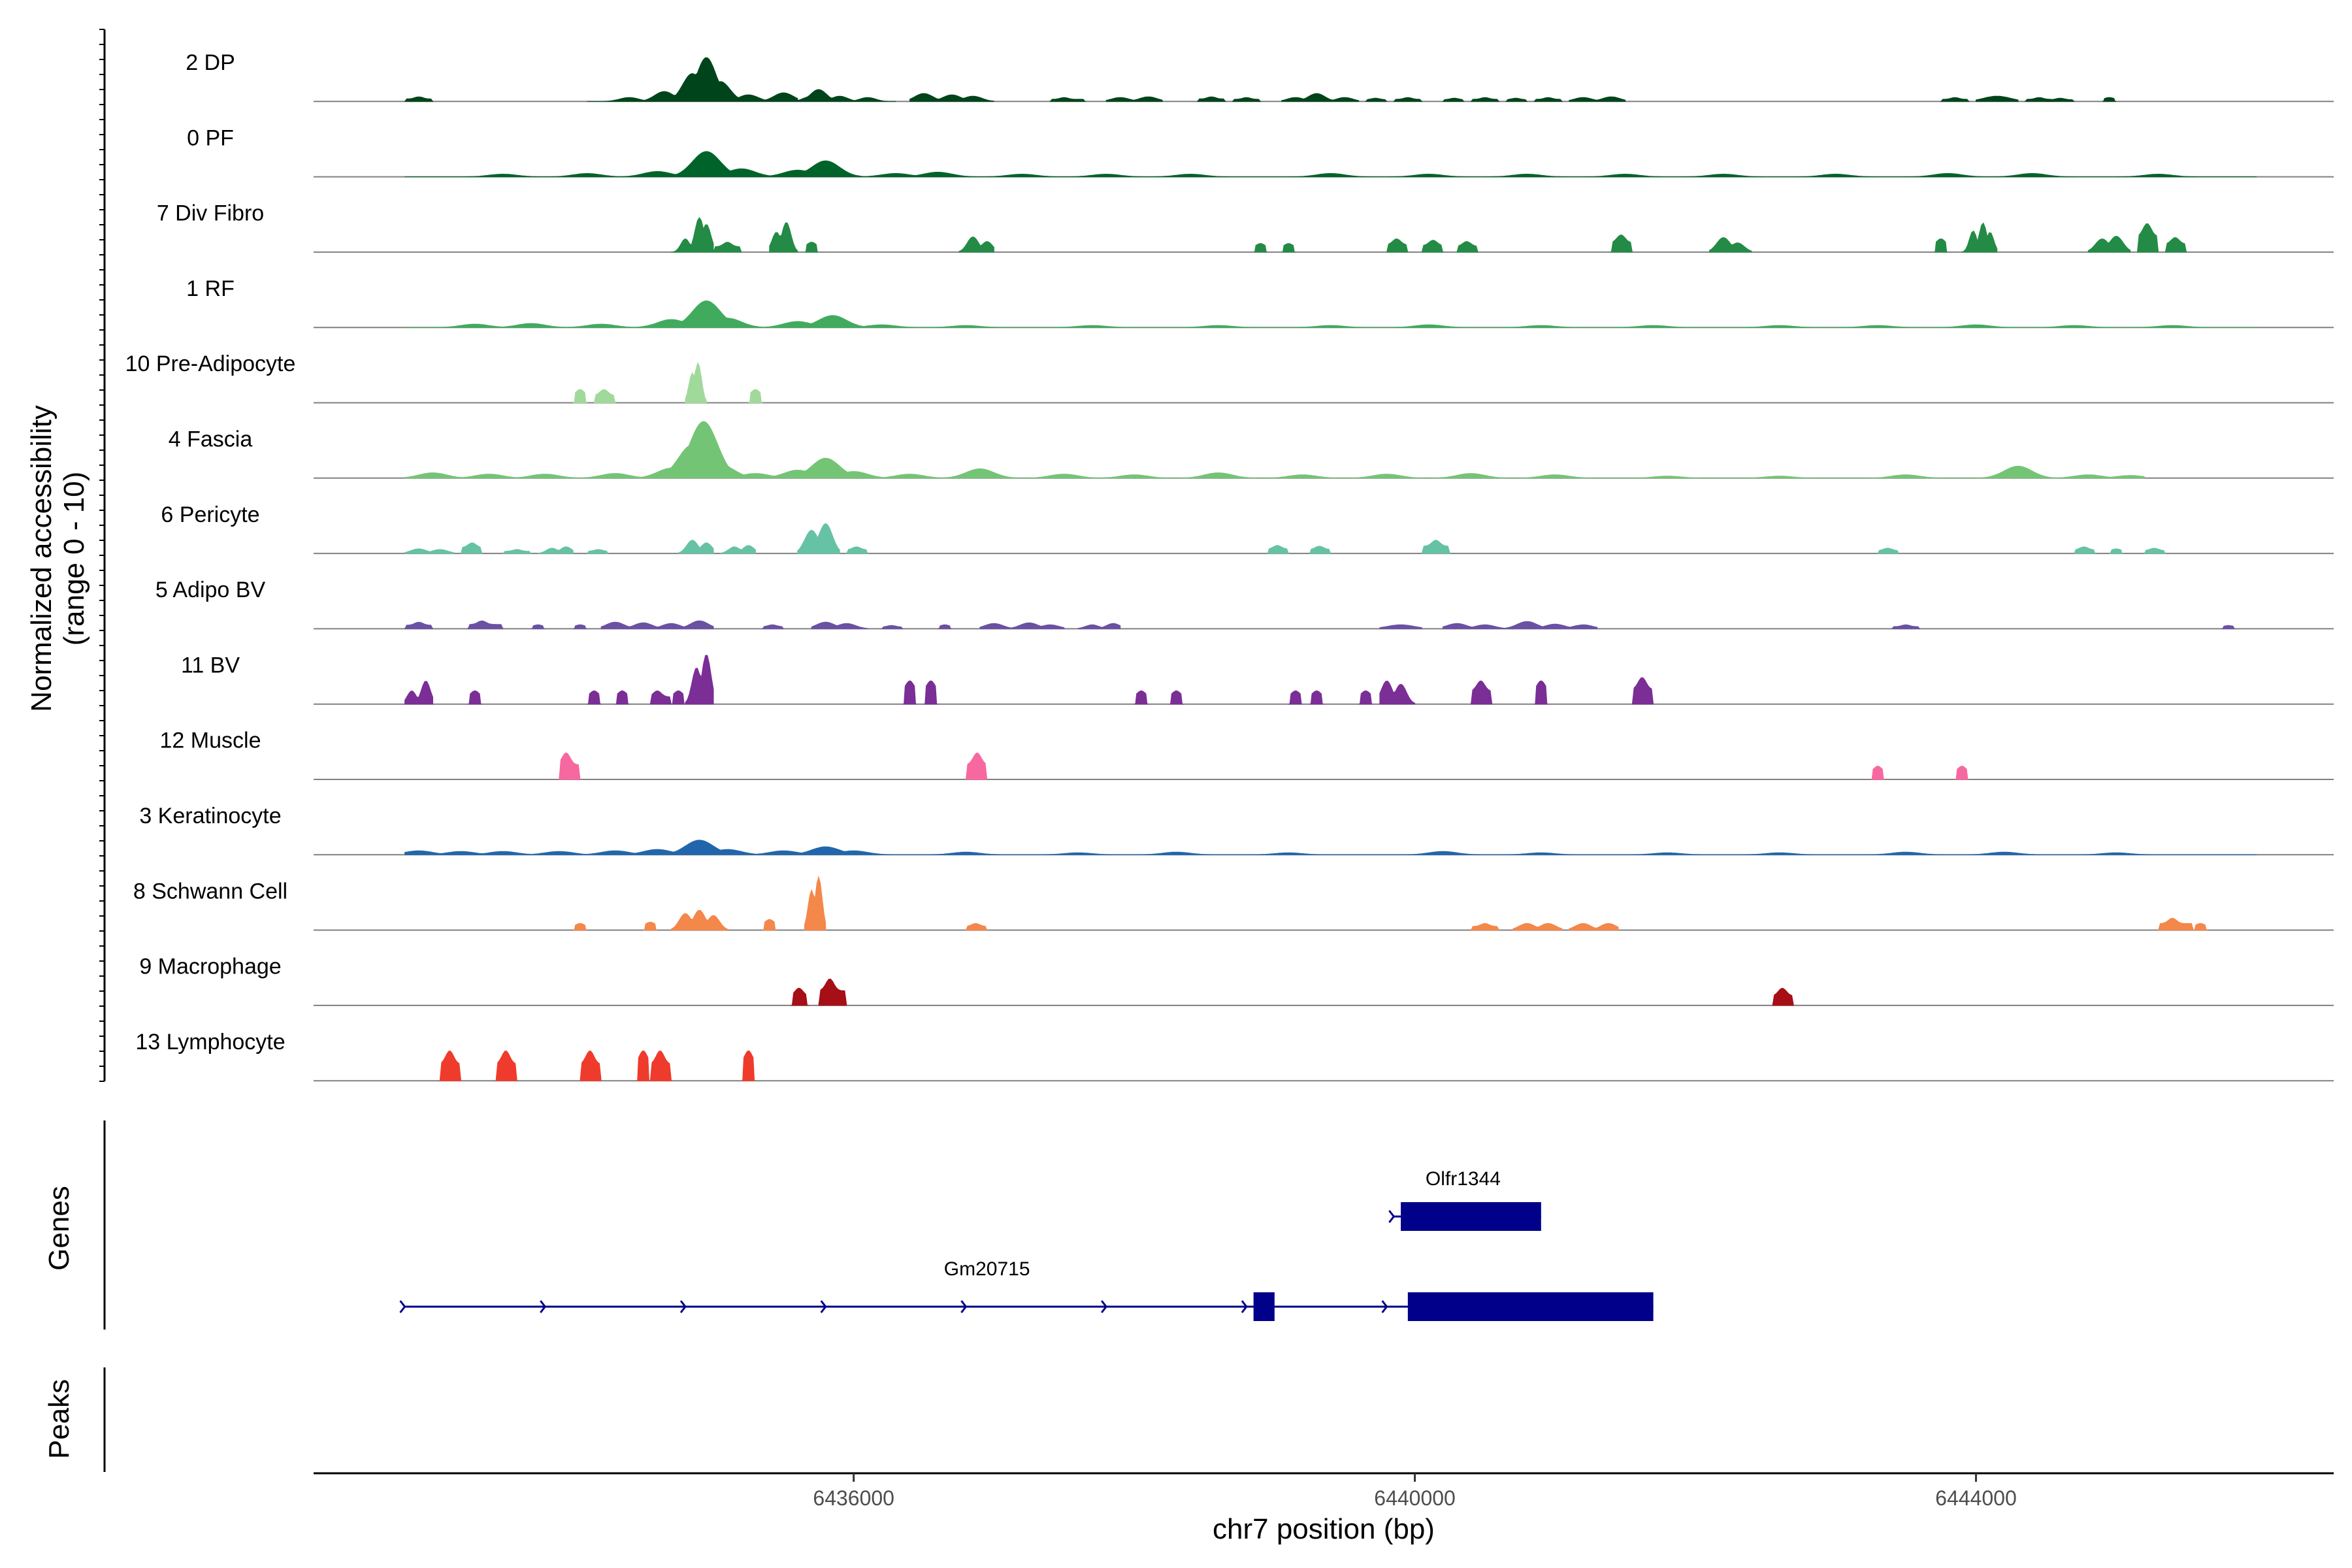 The image size is (2352, 1568). I want to click on track-0-pf: 0 PF, so click(1260, 151).